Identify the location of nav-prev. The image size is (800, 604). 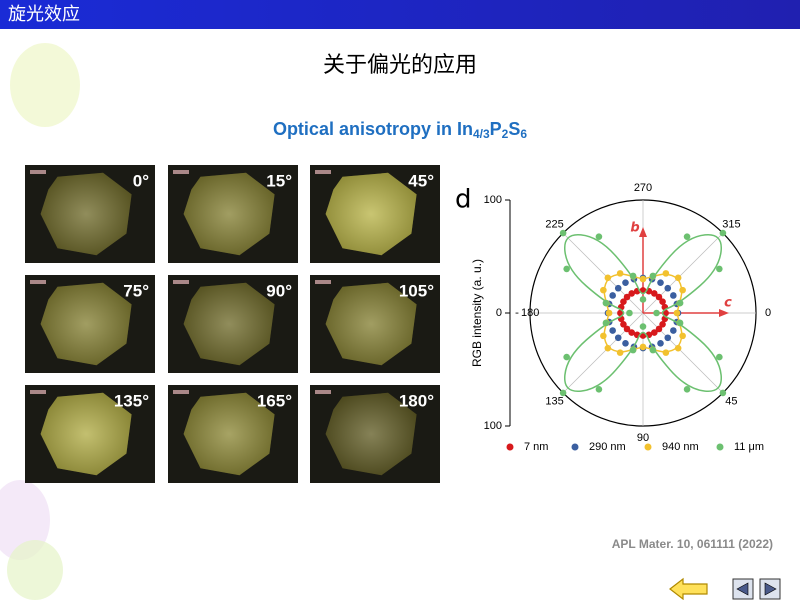
(743, 589).